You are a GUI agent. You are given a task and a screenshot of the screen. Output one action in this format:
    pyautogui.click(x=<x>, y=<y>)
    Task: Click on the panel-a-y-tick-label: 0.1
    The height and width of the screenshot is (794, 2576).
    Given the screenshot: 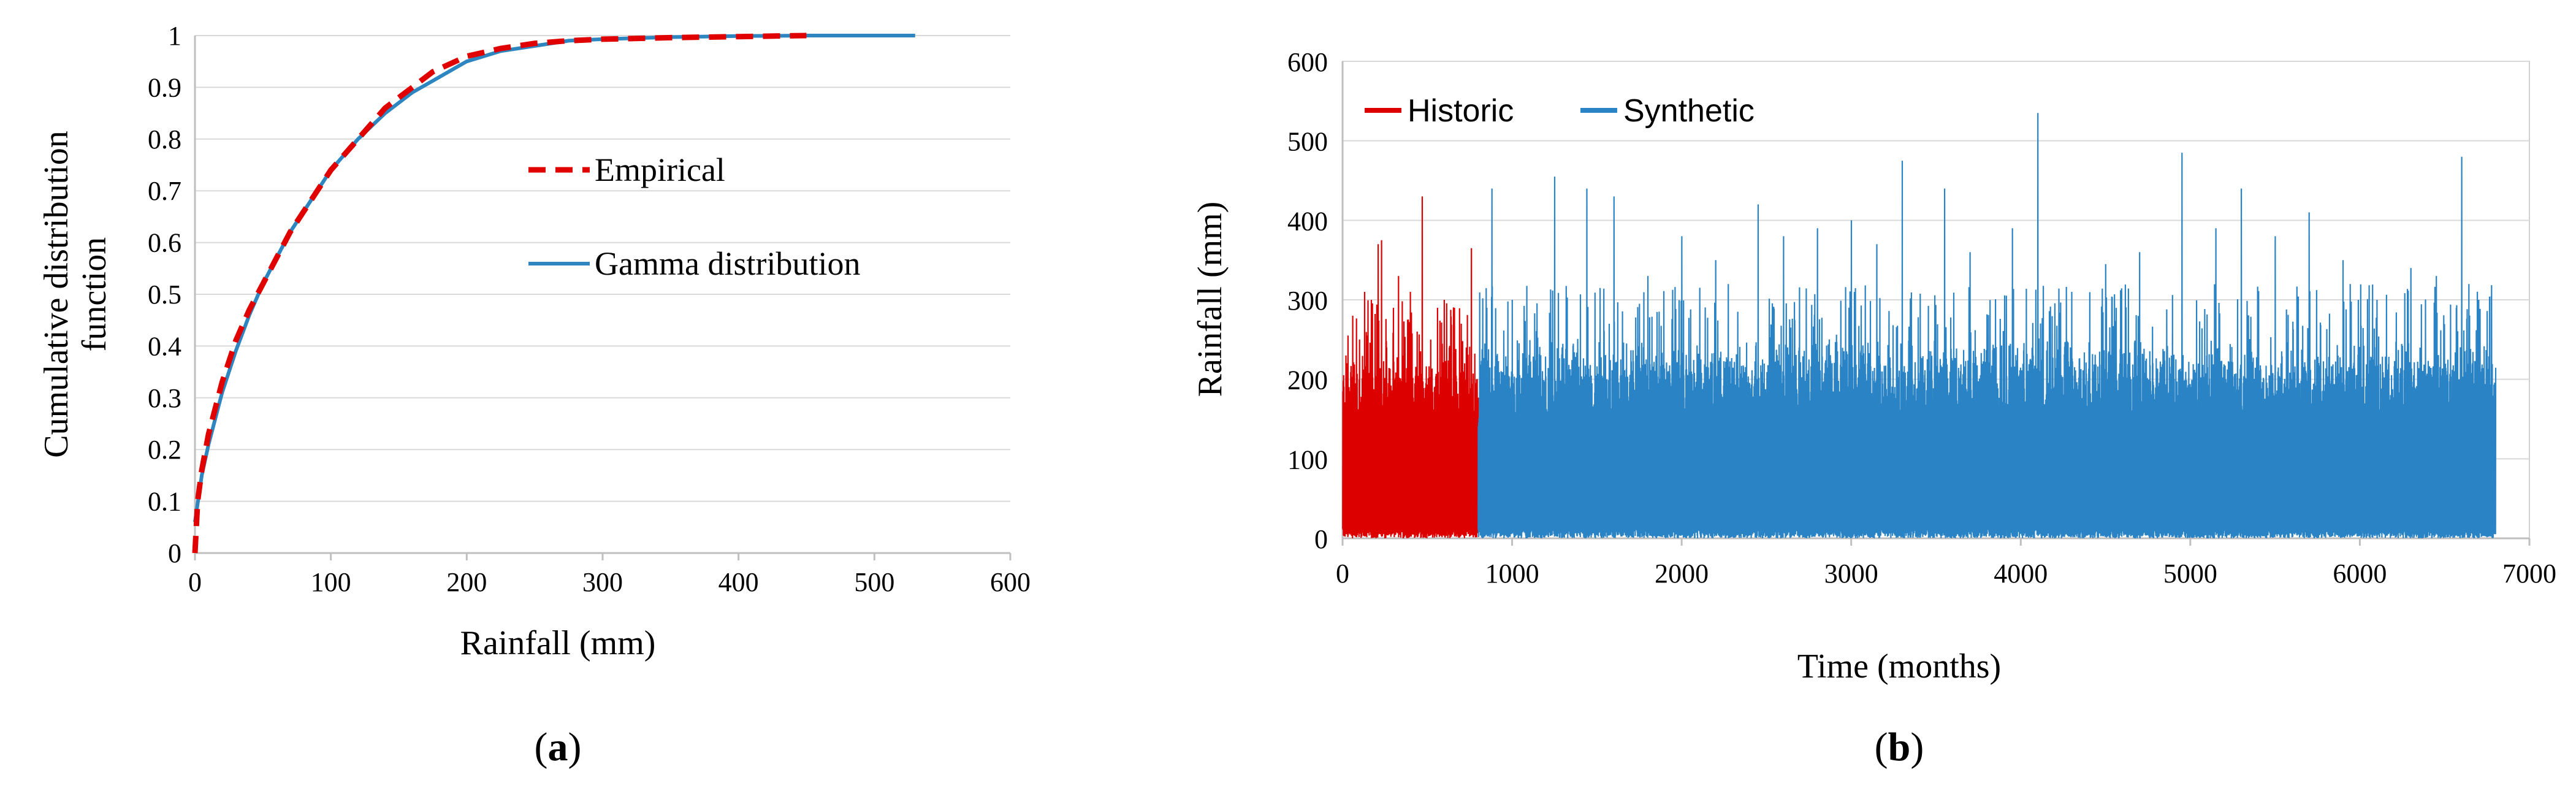 What is the action you would take?
    pyautogui.click(x=164, y=502)
    